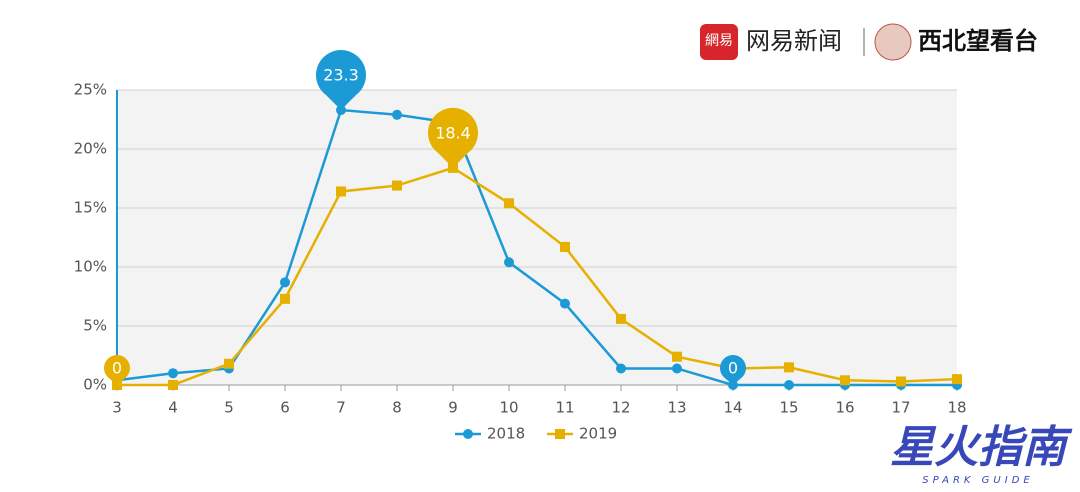  What do you see at coordinates (981, 447) in the screenshot?
I see `watermark: 星火指南` at bounding box center [981, 447].